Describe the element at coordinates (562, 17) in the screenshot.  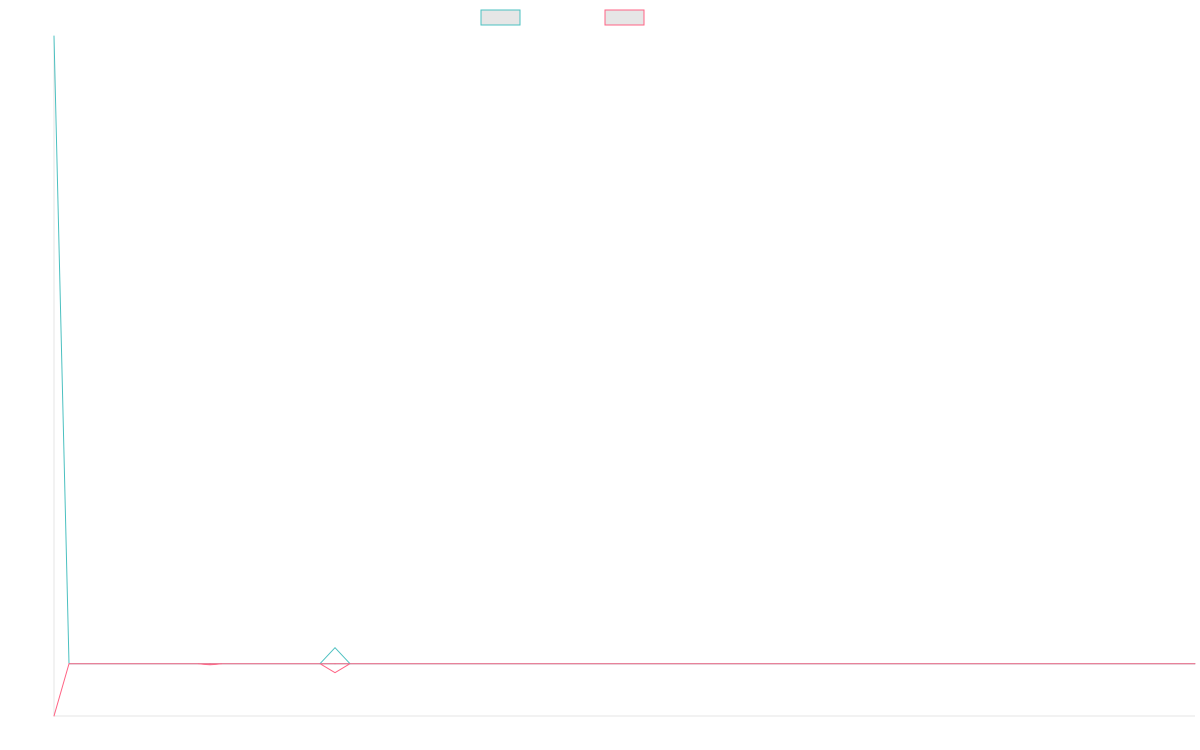
I see `legend` at that location.